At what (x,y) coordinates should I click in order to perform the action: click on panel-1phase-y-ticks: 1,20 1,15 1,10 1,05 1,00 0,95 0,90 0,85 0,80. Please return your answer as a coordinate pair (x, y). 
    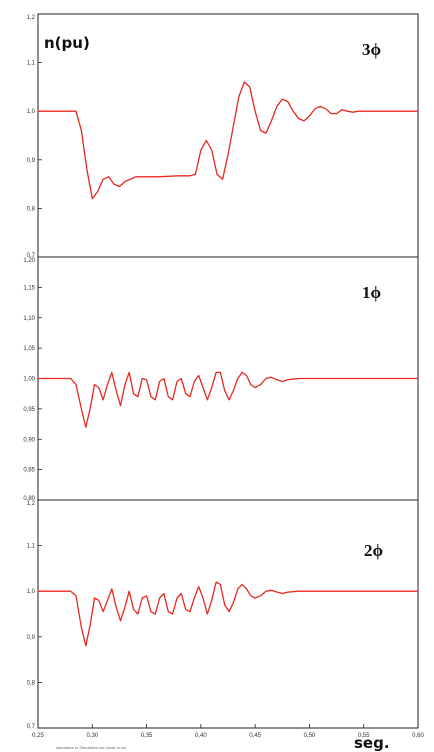
    Looking at the image, I should click on (32, 379).